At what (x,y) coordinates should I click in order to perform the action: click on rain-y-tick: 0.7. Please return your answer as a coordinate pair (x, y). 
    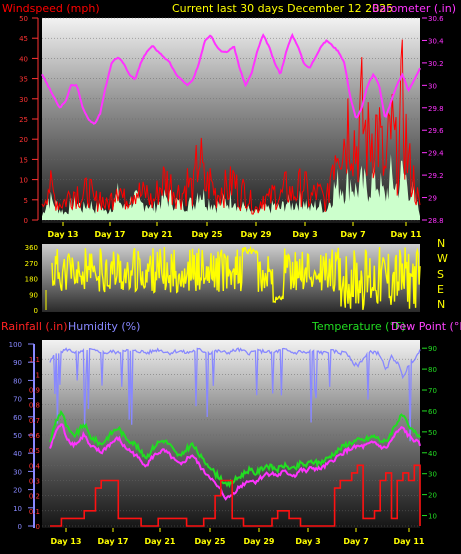
    Looking at the image, I should click on (34, 421).